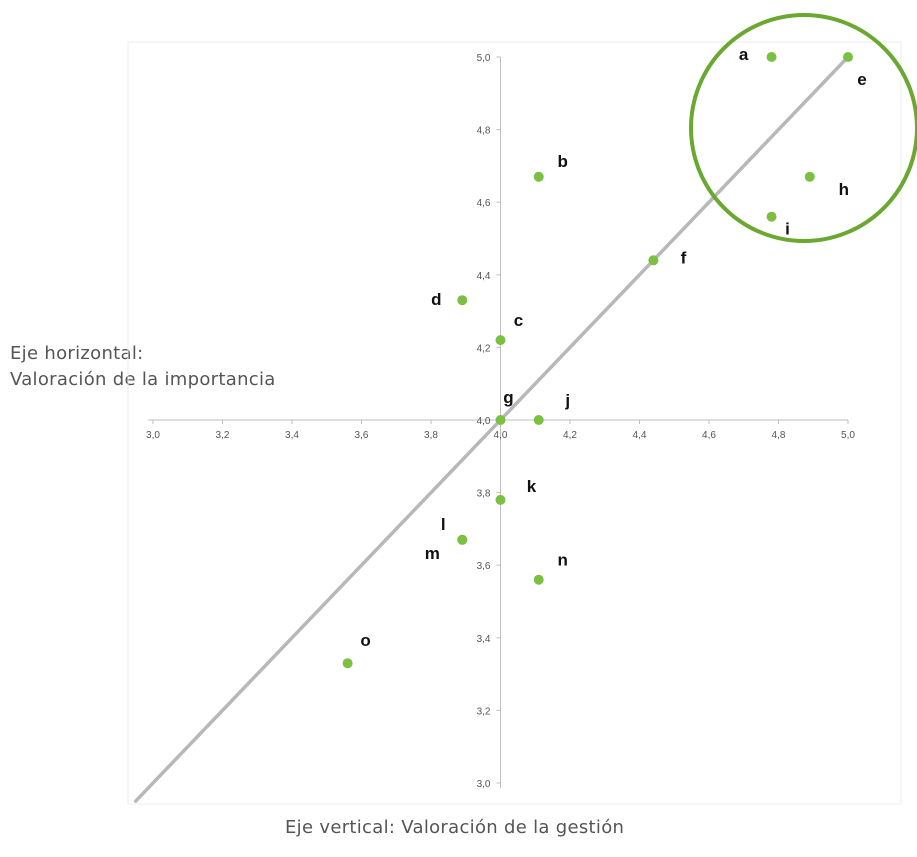  What do you see at coordinates (500, 499) in the screenshot?
I see `data-point-k` at bounding box center [500, 499].